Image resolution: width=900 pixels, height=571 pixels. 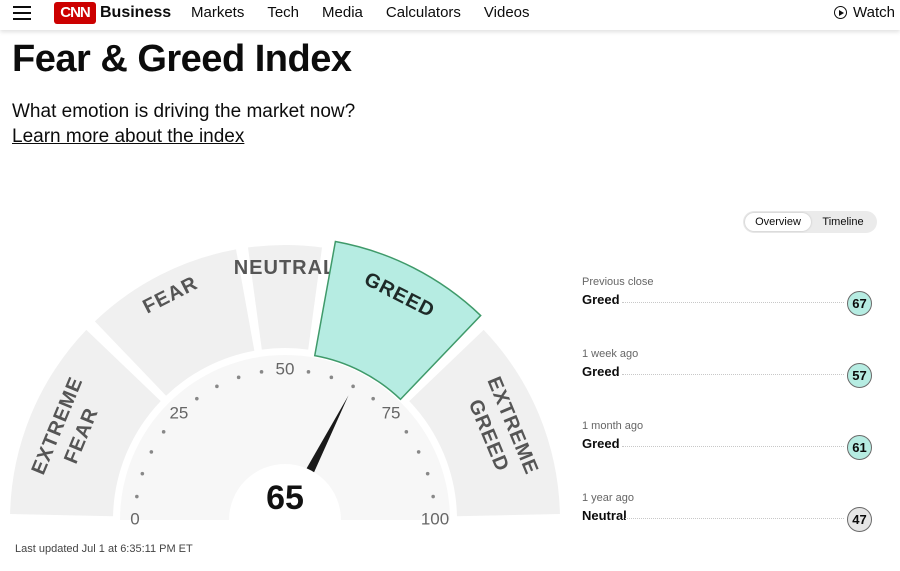 What do you see at coordinates (728, 528) in the screenshot?
I see `history-row-1-year: 1 year ago Neutral 47` at bounding box center [728, 528].